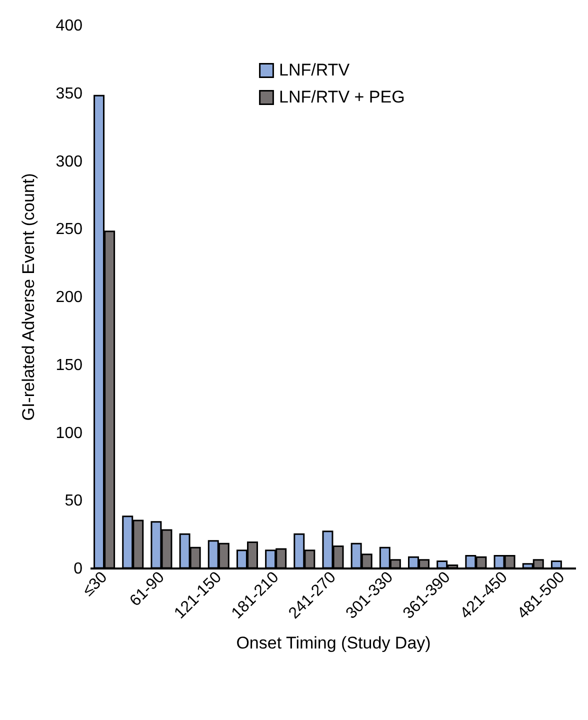  I want to click on y-tick-label: 300, so click(69, 161).